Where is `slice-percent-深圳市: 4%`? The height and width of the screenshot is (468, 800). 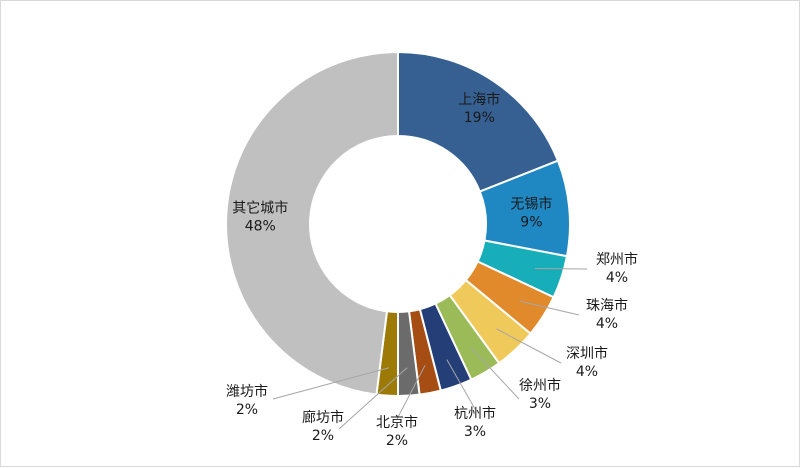
slice-percent-深圳市: 4% is located at coordinates (587, 372).